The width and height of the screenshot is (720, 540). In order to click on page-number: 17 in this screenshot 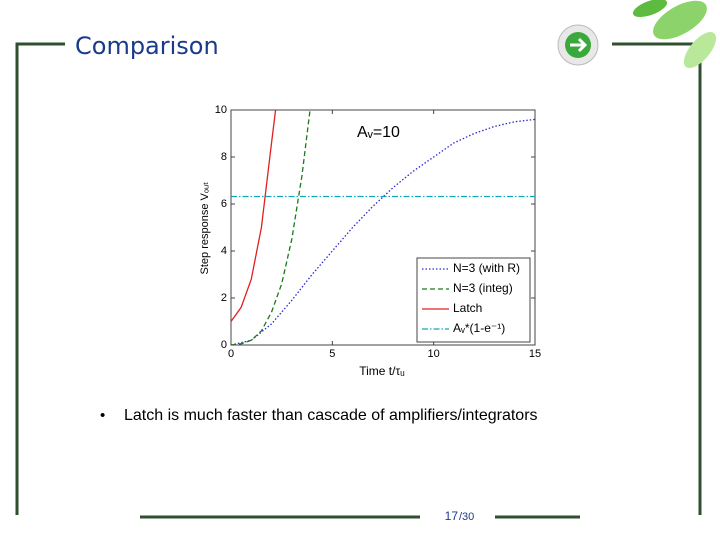, I will do `click(452, 516)`.